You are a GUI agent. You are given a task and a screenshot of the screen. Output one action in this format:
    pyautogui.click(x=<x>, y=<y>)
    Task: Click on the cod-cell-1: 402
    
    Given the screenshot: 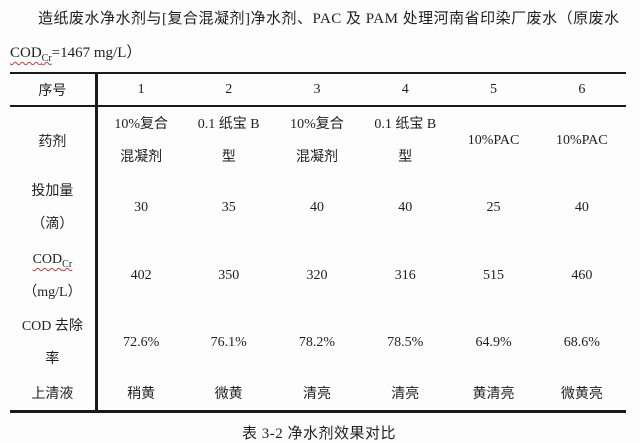 What is the action you would take?
    pyautogui.click(x=141, y=275)
    